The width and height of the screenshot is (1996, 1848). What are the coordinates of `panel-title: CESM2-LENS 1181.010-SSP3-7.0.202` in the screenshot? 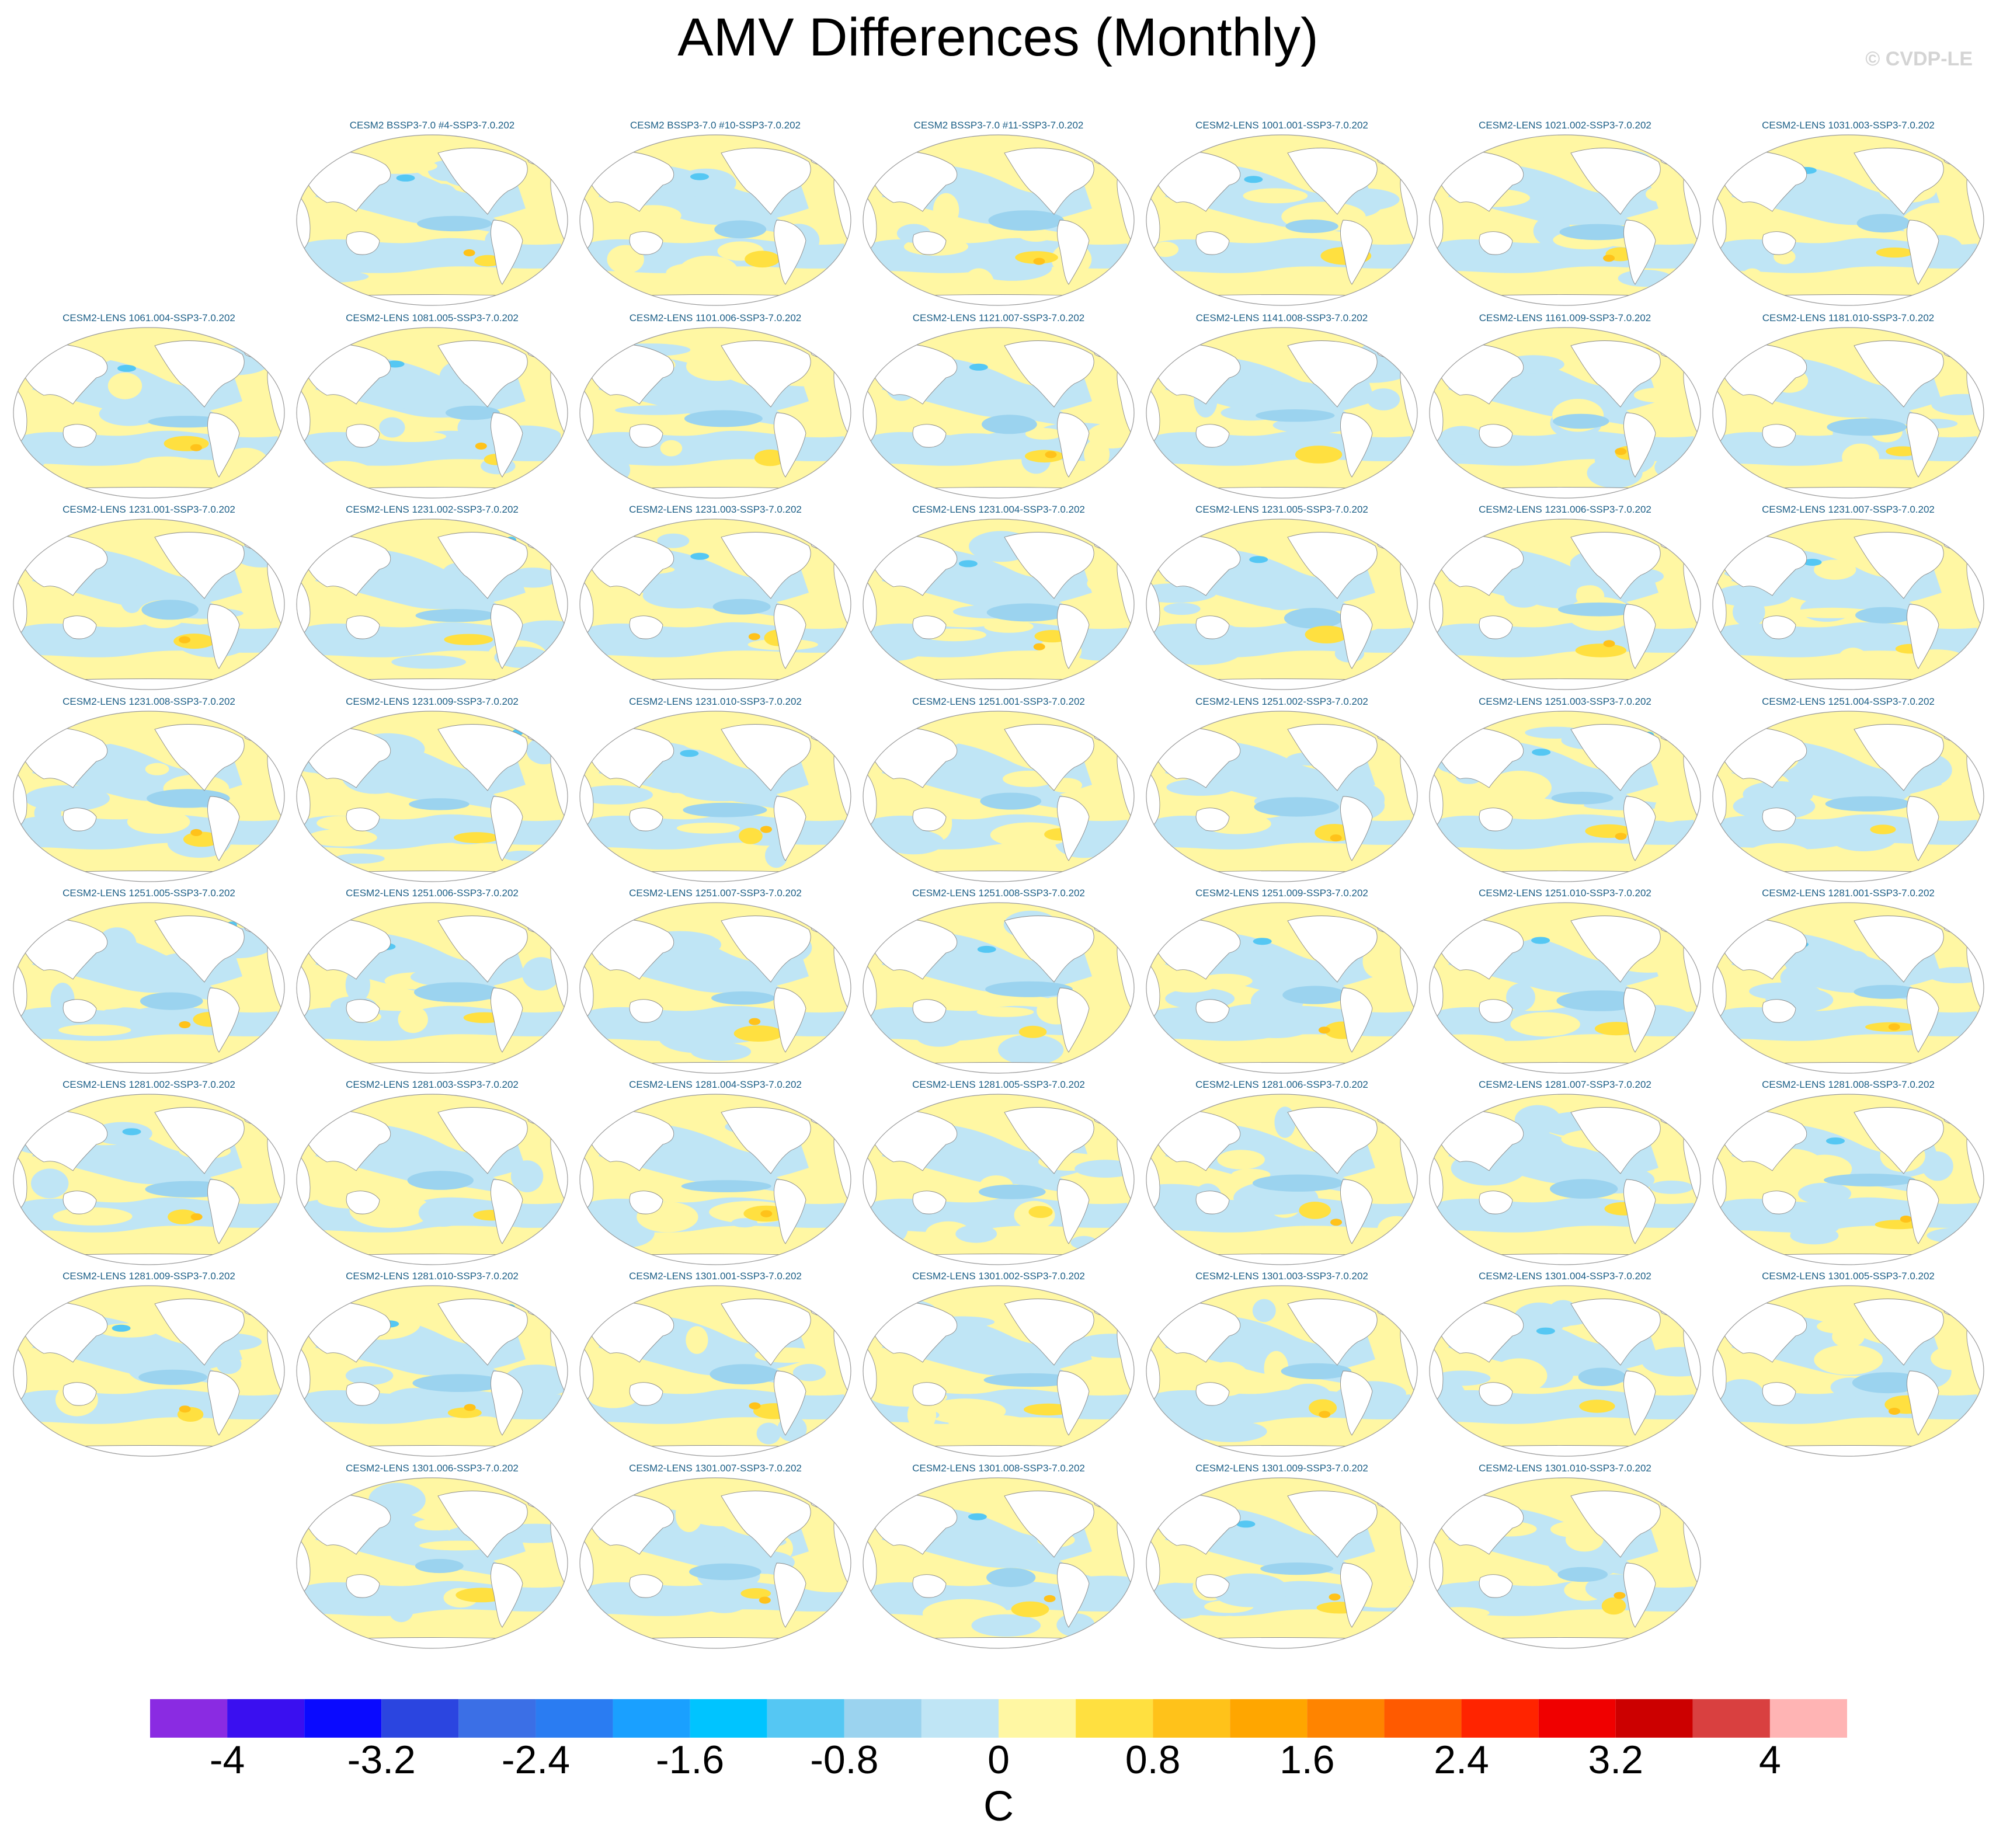 It's located at (1848, 317).